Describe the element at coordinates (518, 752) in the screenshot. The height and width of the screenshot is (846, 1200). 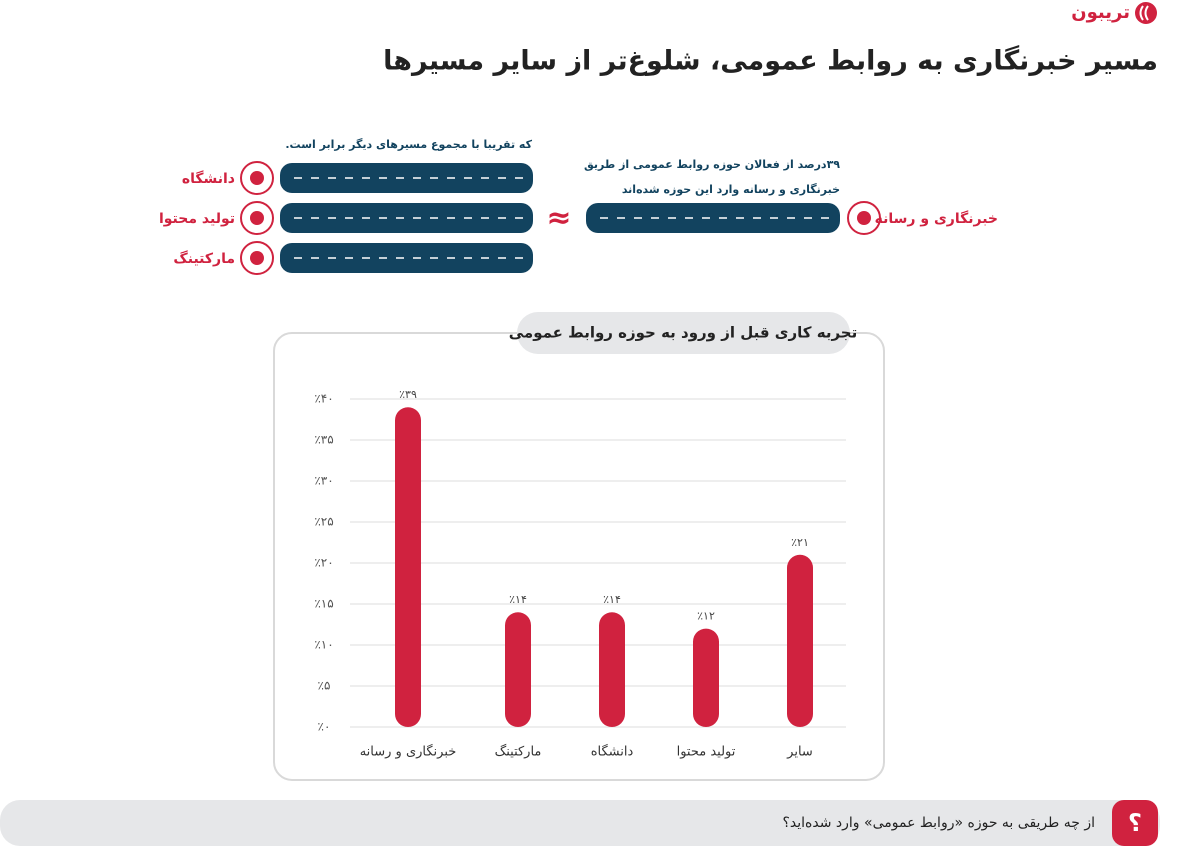
I see `x-tick-label: مارکتینگ` at that location.